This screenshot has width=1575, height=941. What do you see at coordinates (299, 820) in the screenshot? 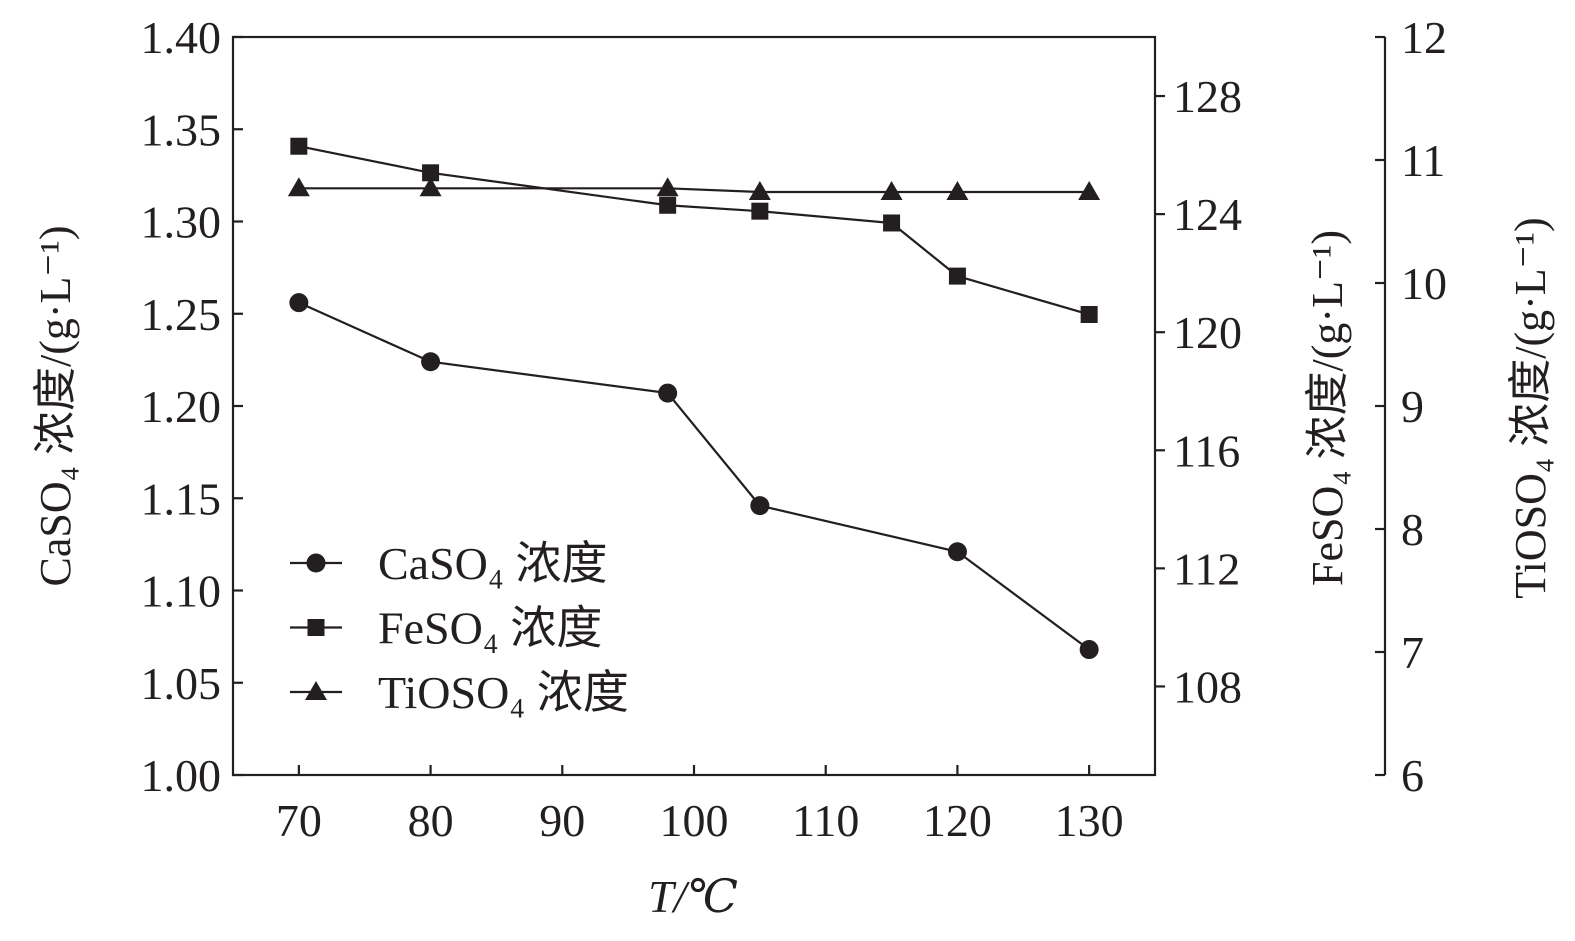
I see `x-tick-label: 70` at bounding box center [299, 820].